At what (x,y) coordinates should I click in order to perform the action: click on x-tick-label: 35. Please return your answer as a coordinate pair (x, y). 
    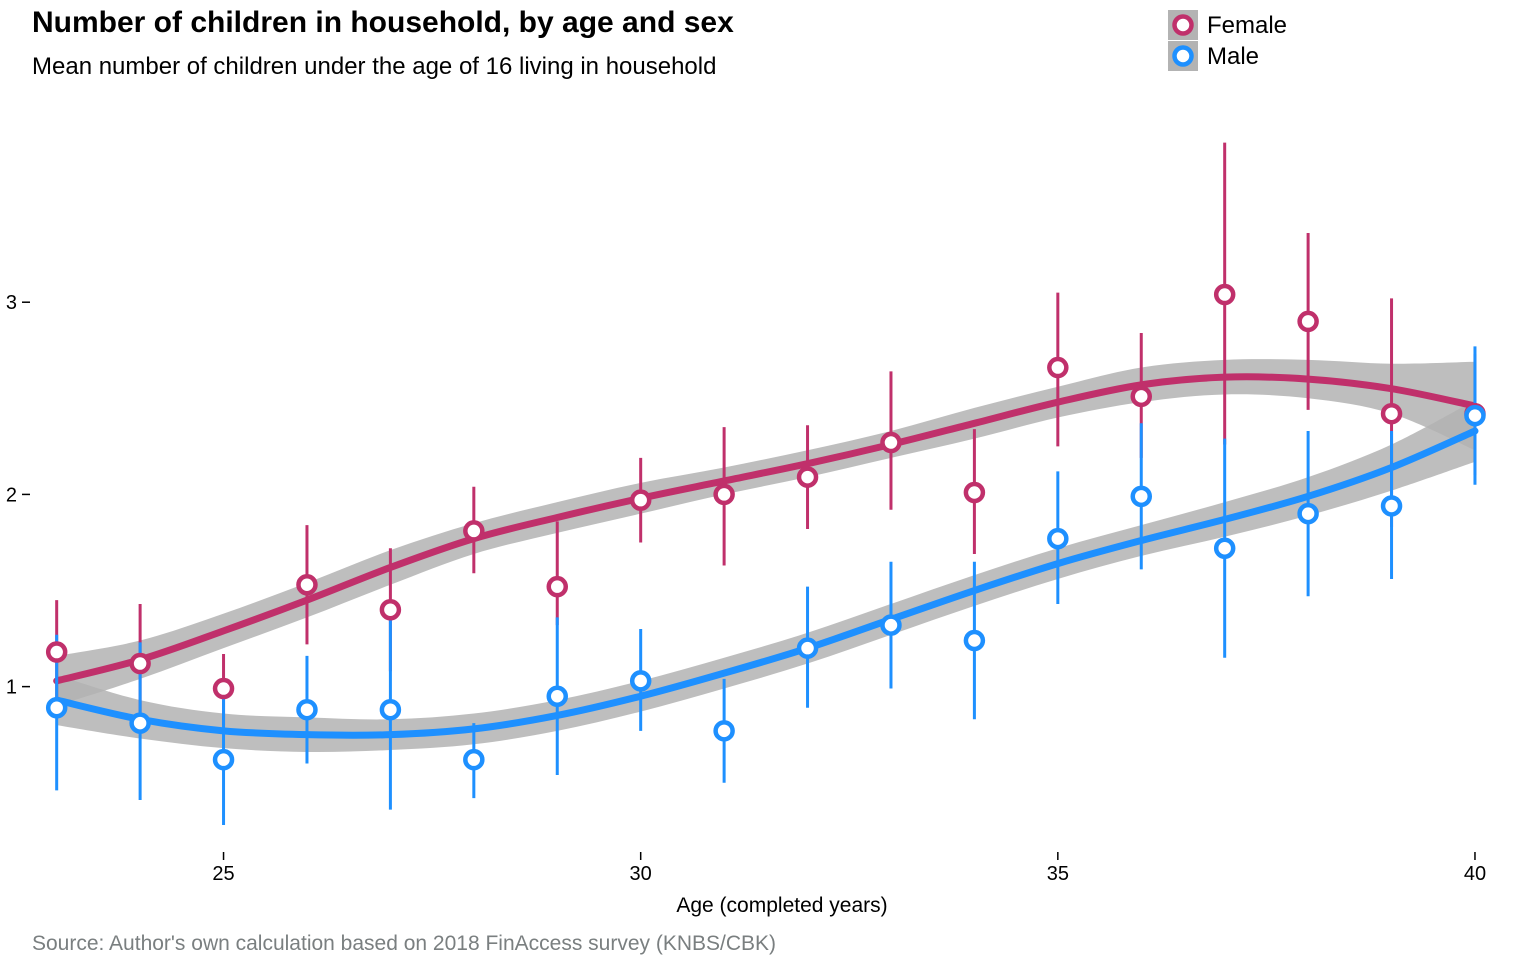
    Looking at the image, I should click on (1058, 874).